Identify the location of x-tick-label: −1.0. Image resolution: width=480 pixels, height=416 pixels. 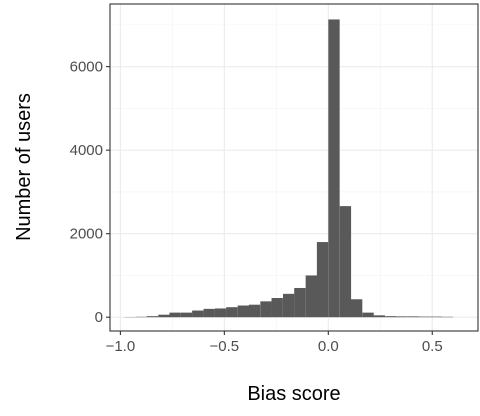
(121, 346).